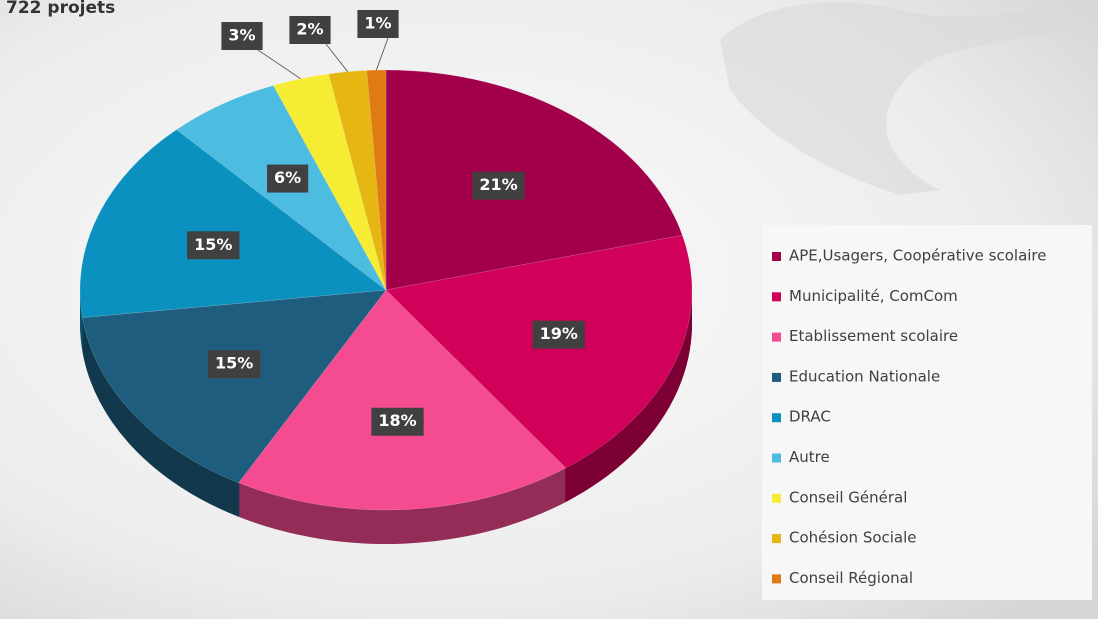 Image resolution: width=1098 pixels, height=619 pixels. I want to click on legend-label: APE,Usagers, Coopérative scolaire, so click(918, 256).